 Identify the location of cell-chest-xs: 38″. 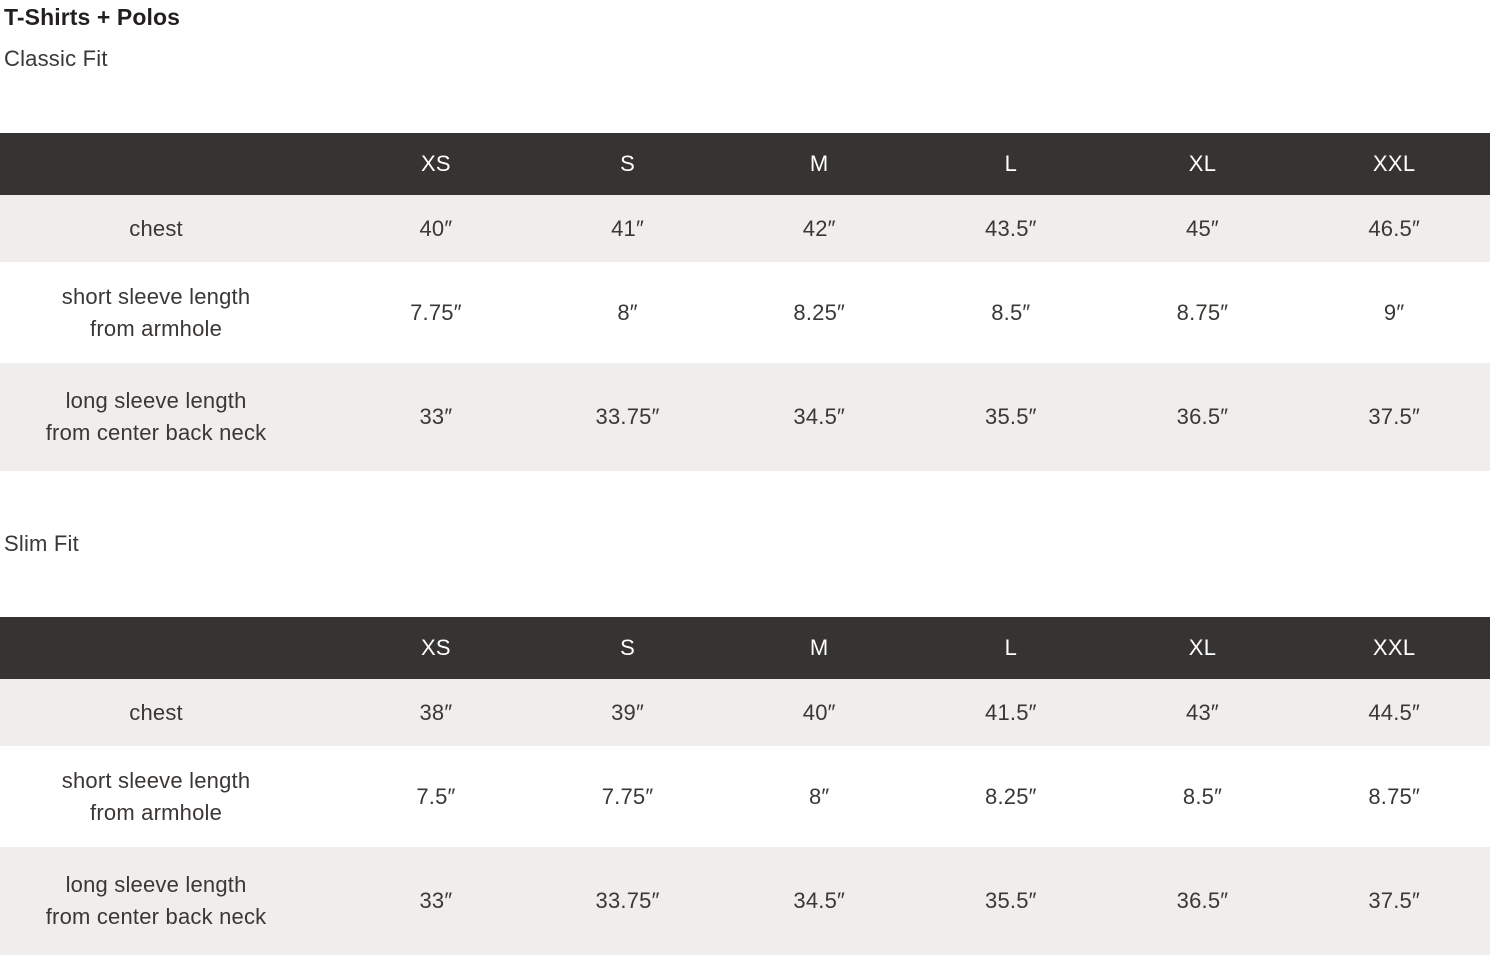
(436, 712).